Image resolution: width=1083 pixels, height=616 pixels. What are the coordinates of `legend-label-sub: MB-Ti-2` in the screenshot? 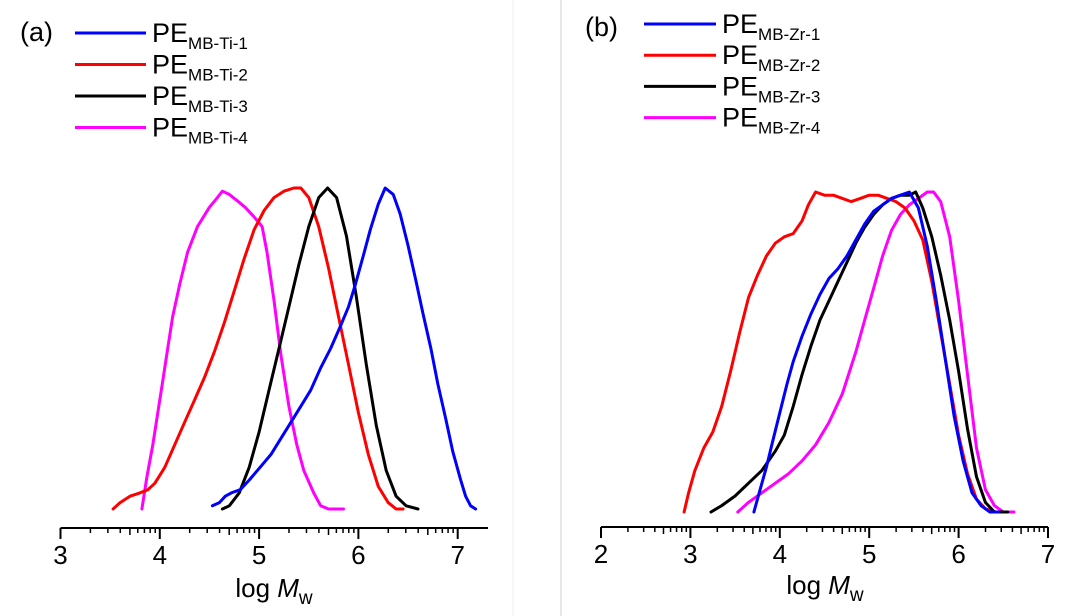 It's located at (218, 75).